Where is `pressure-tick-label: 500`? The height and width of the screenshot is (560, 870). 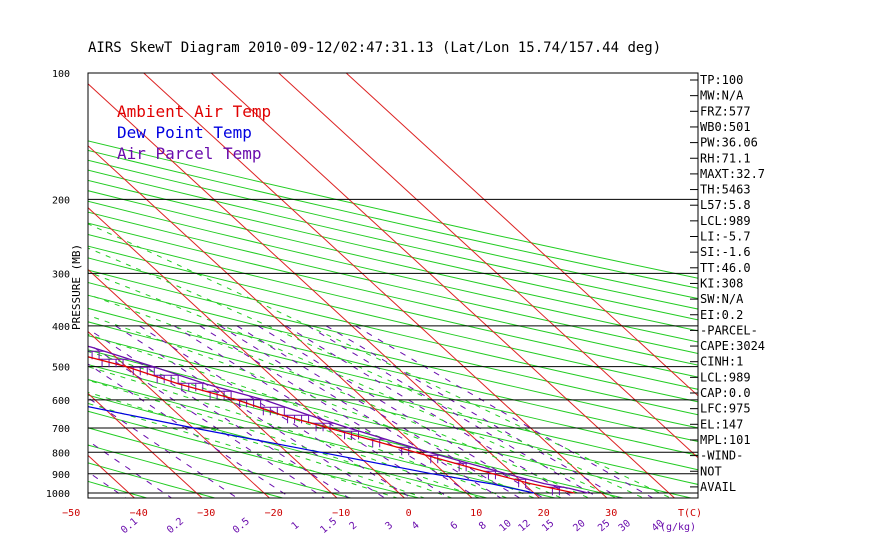
pressure-tick-label: 500 is located at coordinates (61, 368).